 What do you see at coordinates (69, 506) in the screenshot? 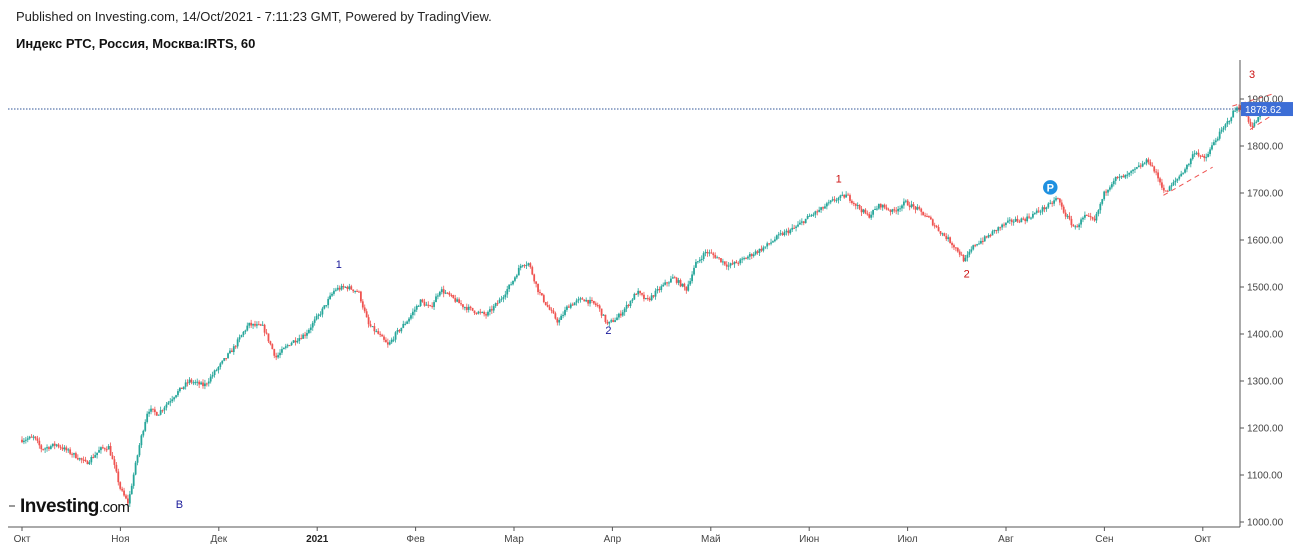
I see `investing-logo: Investing.com` at bounding box center [69, 506].